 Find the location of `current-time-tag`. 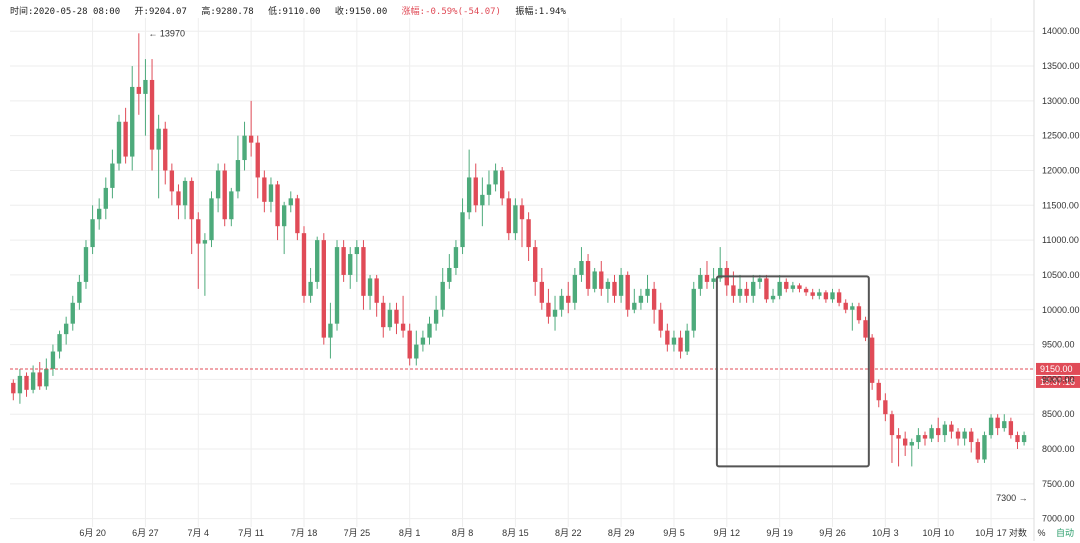

current-time-tag is located at coordinates (1058, 381).